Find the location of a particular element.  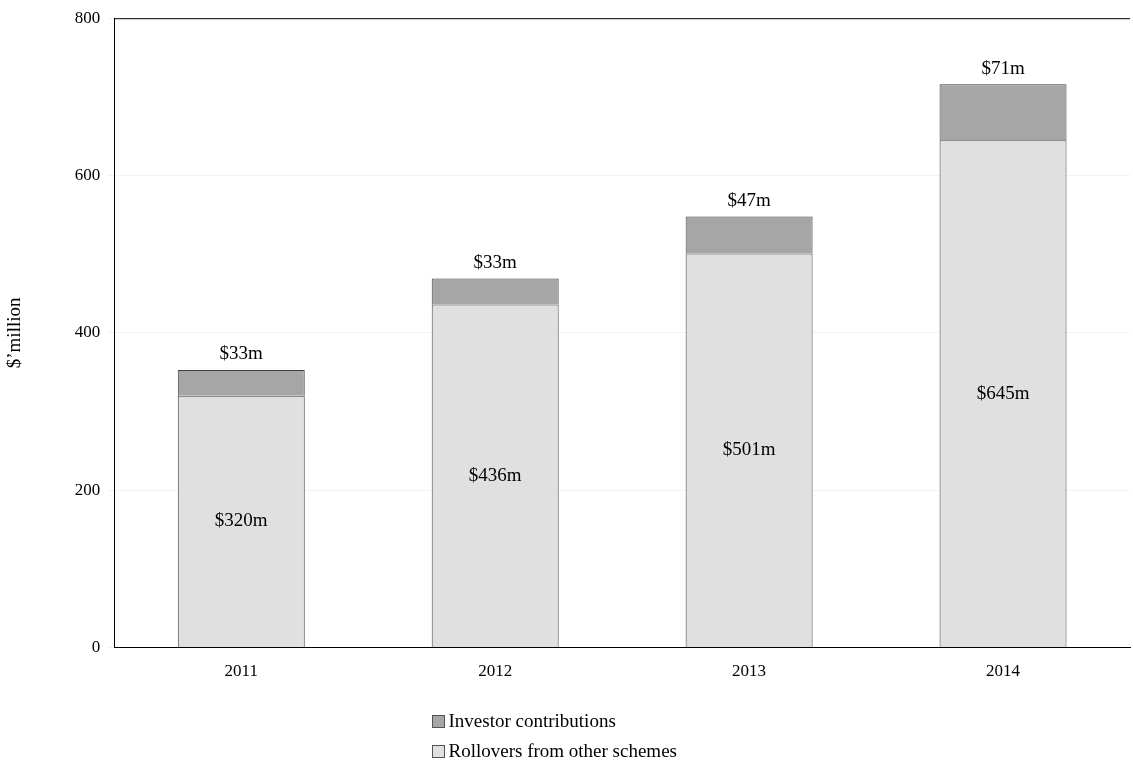

legend-label: Investor contributions is located at coordinates (532, 721).